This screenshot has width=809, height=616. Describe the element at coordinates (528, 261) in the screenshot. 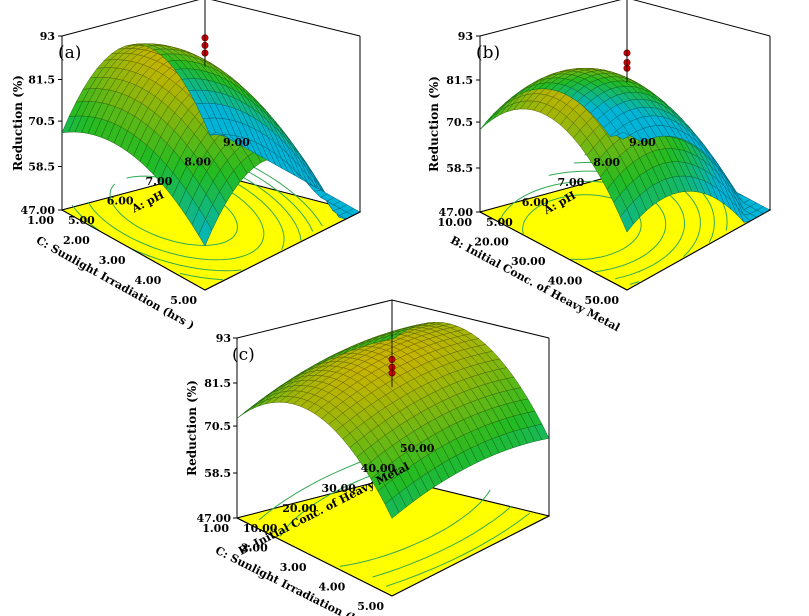

I see `y-tick-label: 30.00` at that location.